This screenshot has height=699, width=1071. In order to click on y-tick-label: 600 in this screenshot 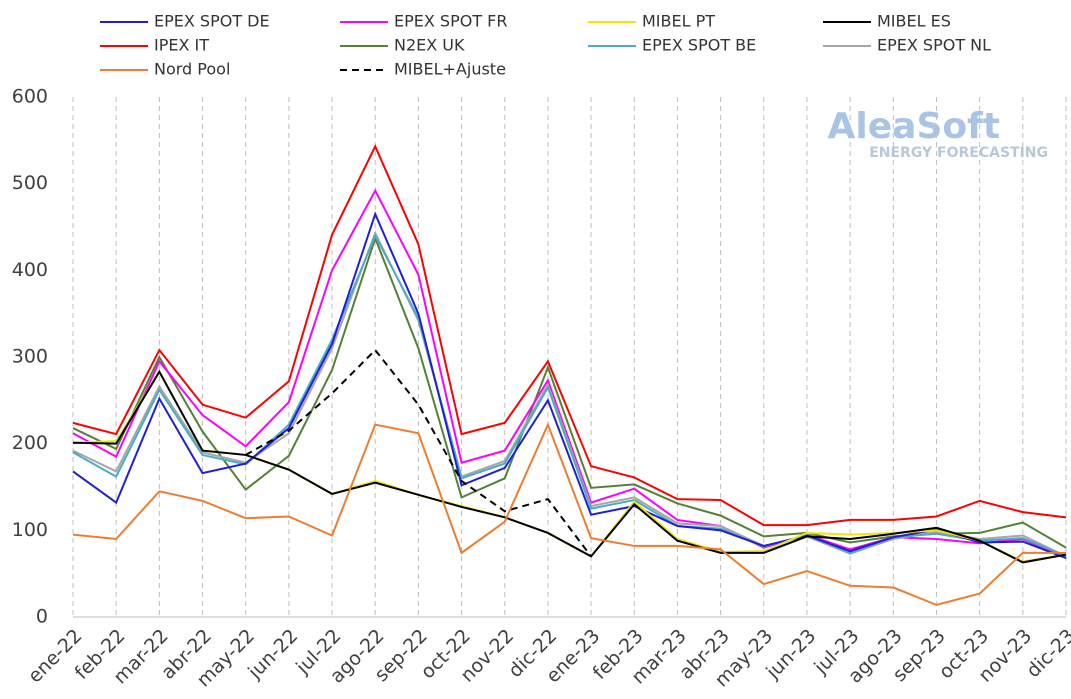, I will do `click(30, 97)`.